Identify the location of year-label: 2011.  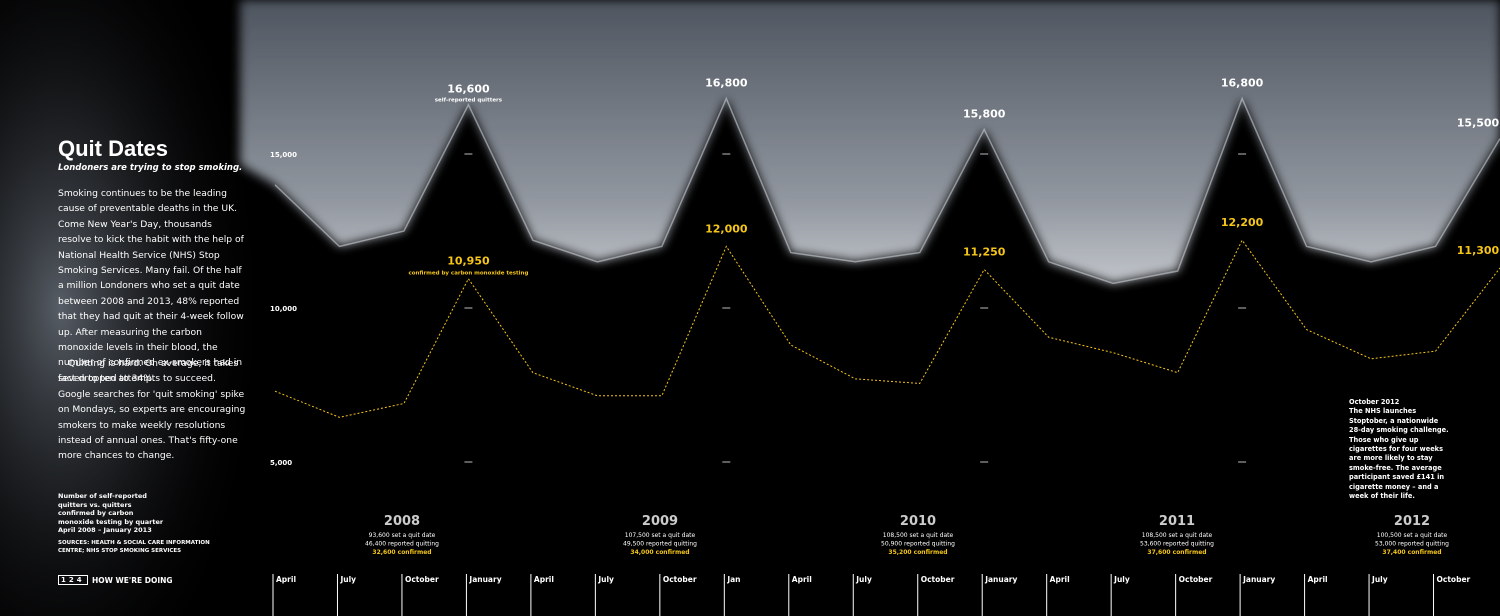
(1177, 521).